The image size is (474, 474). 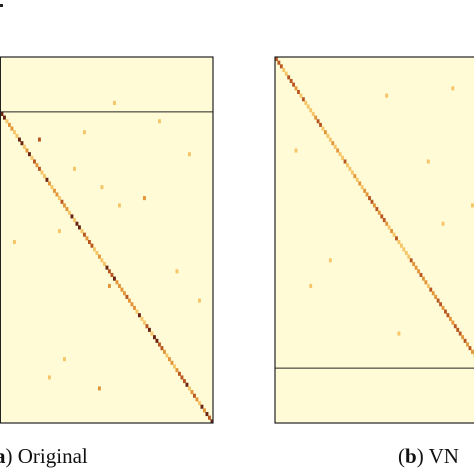 What do you see at coordinates (3, 456) in the screenshot?
I see `caption-a-letter: a` at bounding box center [3, 456].